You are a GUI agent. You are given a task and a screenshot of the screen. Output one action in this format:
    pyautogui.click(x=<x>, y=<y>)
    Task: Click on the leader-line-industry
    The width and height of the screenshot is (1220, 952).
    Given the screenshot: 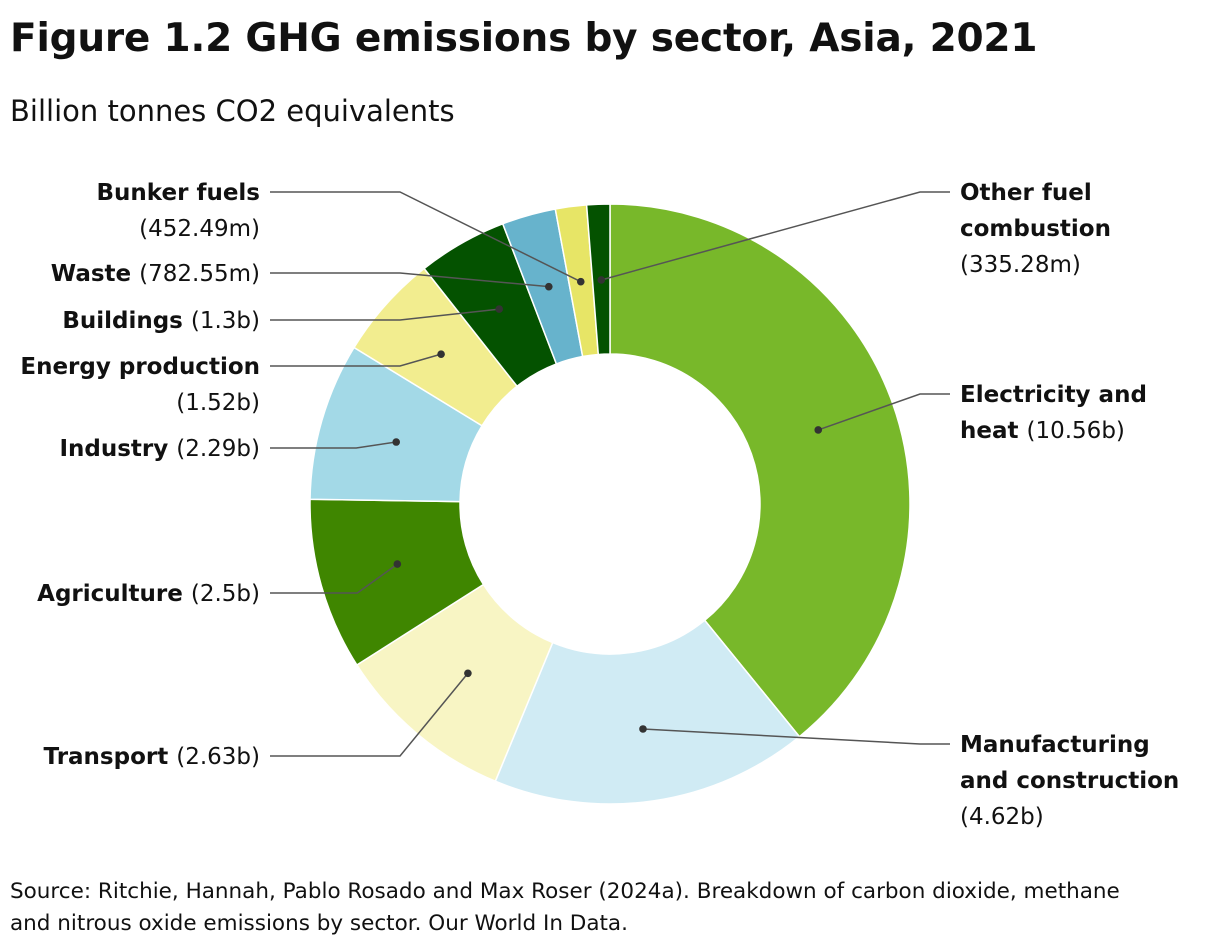 What is the action you would take?
    pyautogui.click(x=333, y=445)
    